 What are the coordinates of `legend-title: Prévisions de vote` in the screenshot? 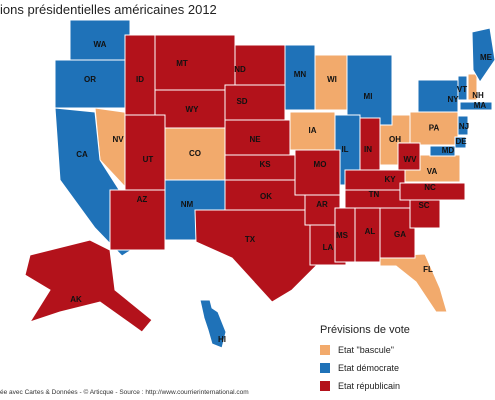 It's located at (365, 330).